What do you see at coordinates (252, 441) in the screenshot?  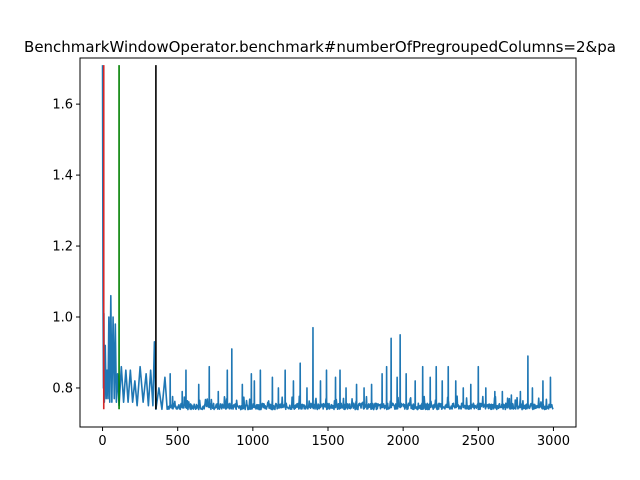 I see `x-tick-label: 1000` at bounding box center [252, 441].